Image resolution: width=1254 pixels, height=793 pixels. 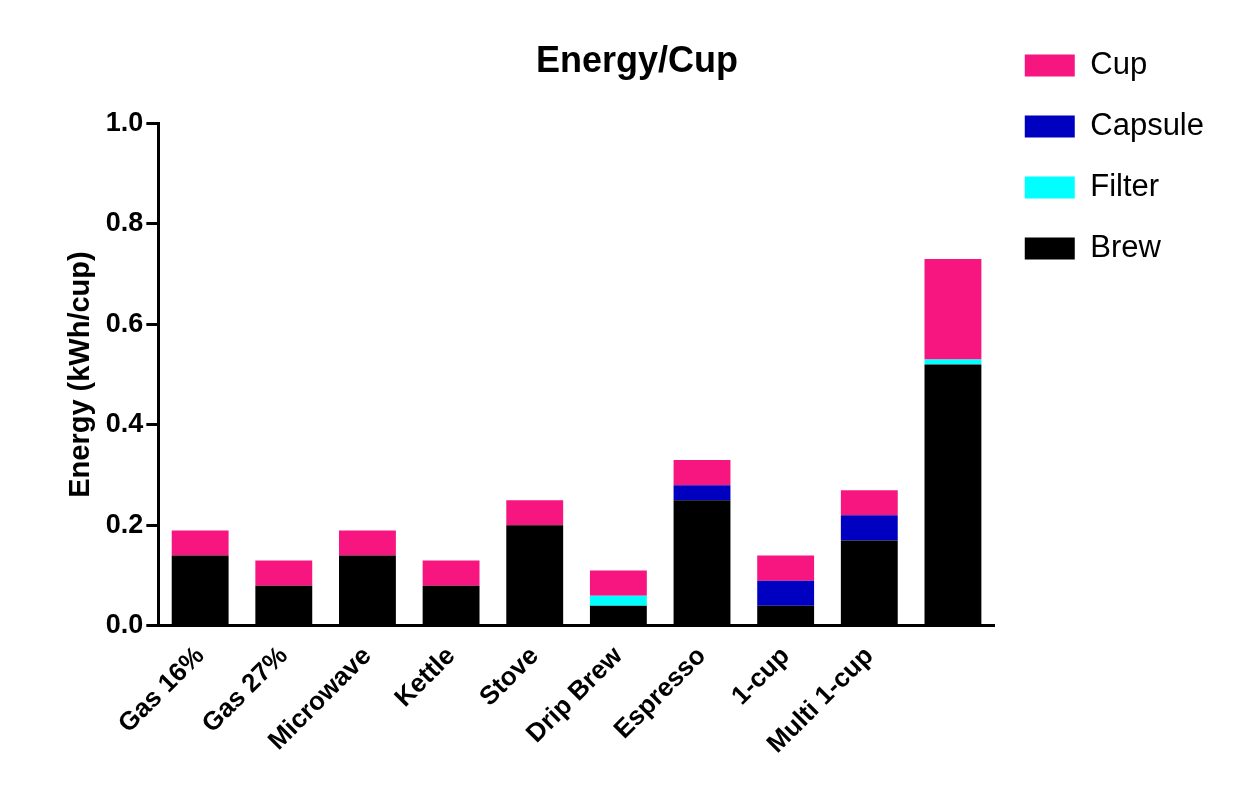 What do you see at coordinates (124, 423) in the screenshot?
I see `y-tick-label: 0.4` at bounding box center [124, 423].